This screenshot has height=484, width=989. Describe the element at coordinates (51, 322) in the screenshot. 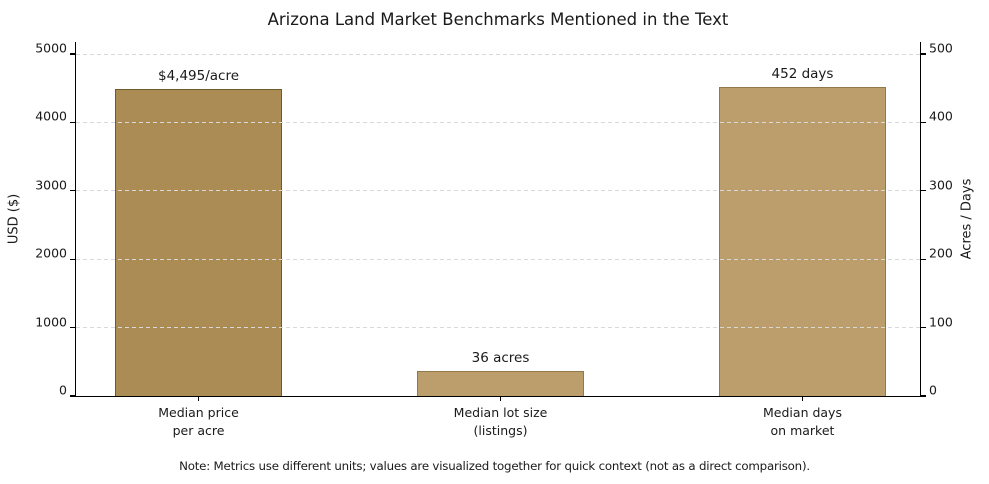

I see `y-axis-left-tick-label: 1000` at that location.